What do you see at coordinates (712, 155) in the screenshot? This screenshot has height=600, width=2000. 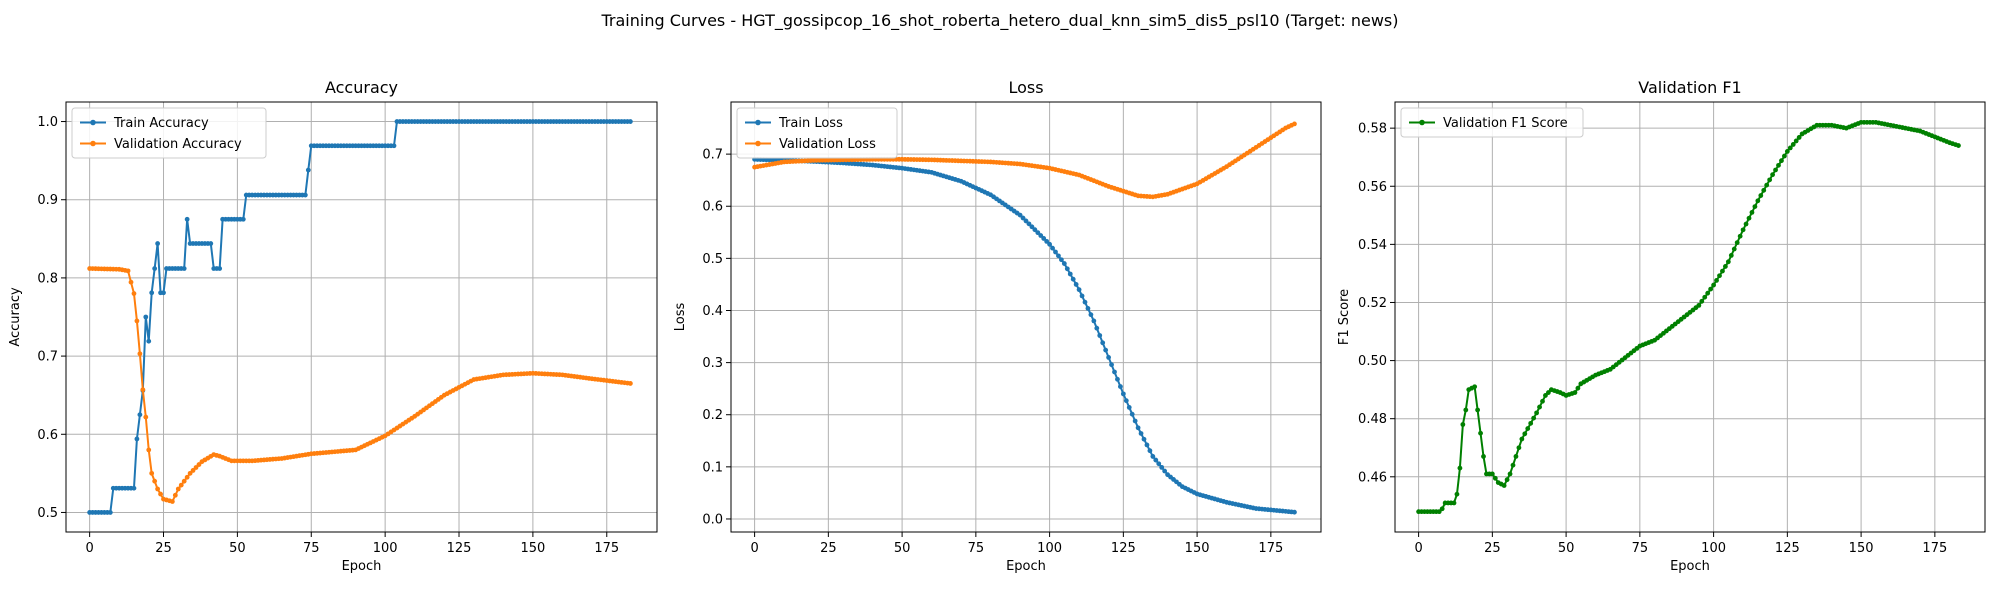 I see `y-tick-label: 0.7` at bounding box center [712, 155].